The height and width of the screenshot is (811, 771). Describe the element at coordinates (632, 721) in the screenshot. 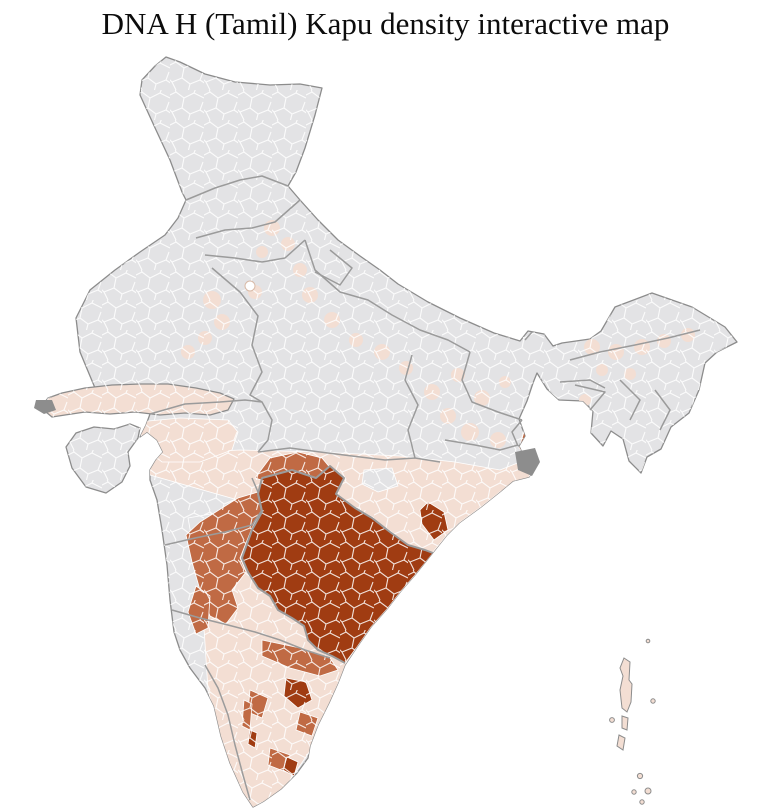

I see `region-andaman-nicobar-islands` at that location.